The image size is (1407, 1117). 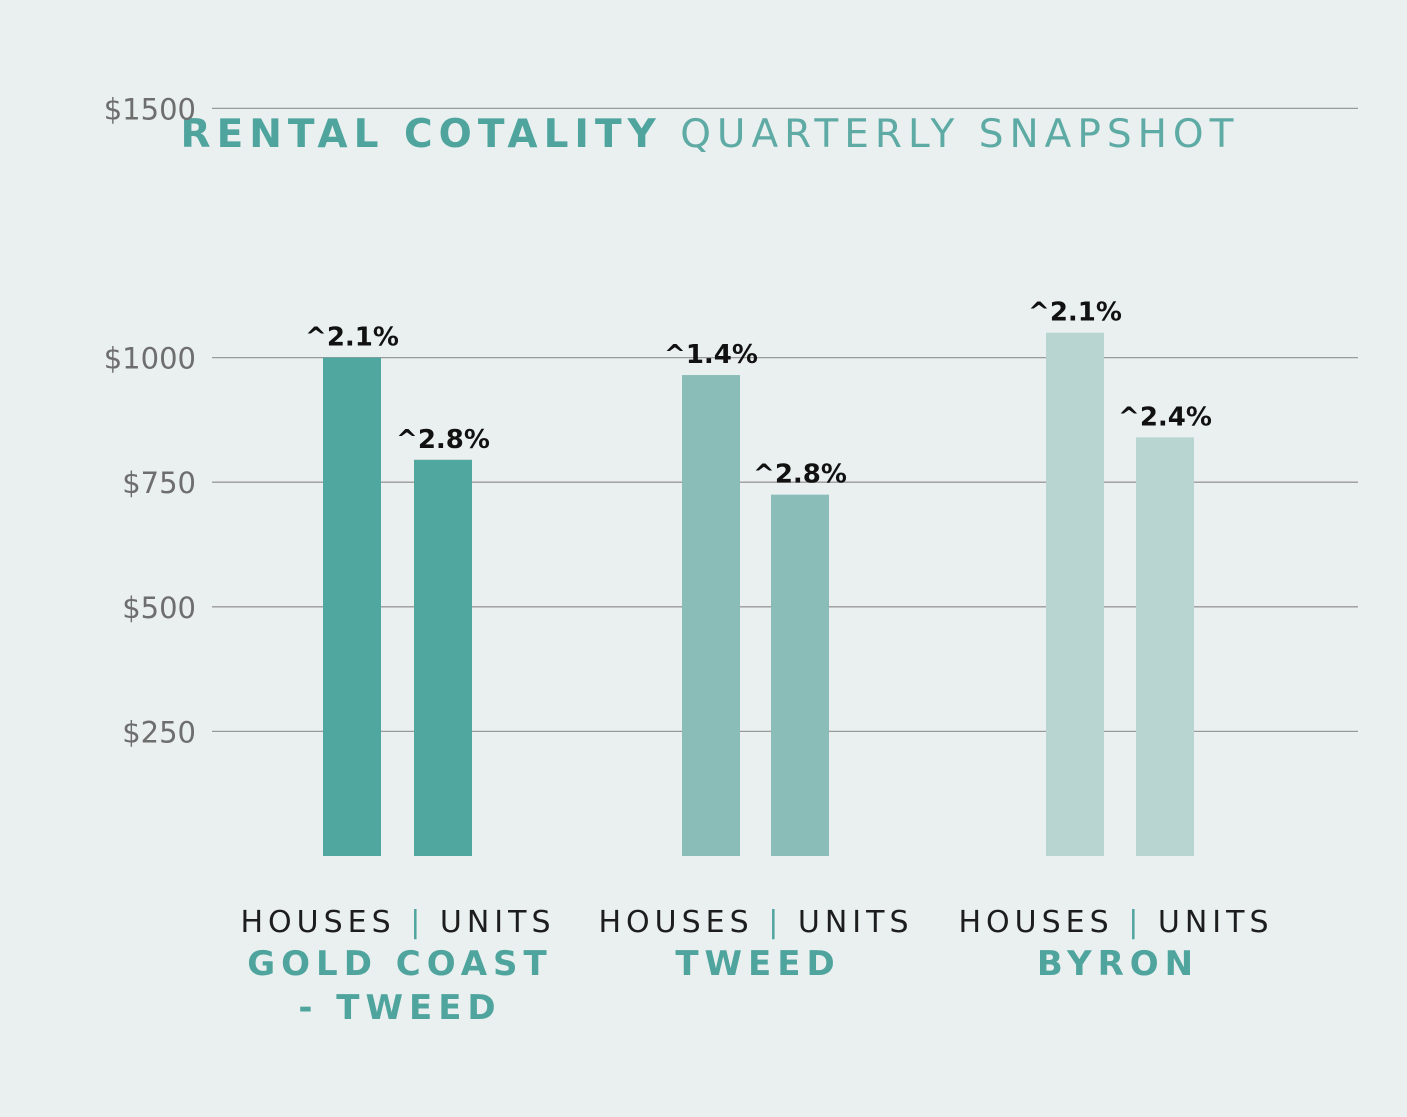 I want to click on bar-change-label: ^2.4%, so click(x=1165, y=417).